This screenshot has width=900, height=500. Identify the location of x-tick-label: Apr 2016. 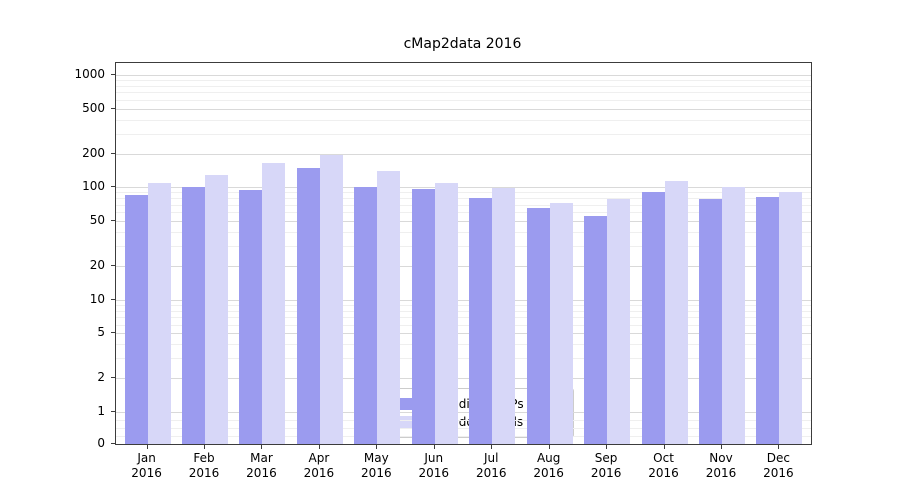
(319, 465).